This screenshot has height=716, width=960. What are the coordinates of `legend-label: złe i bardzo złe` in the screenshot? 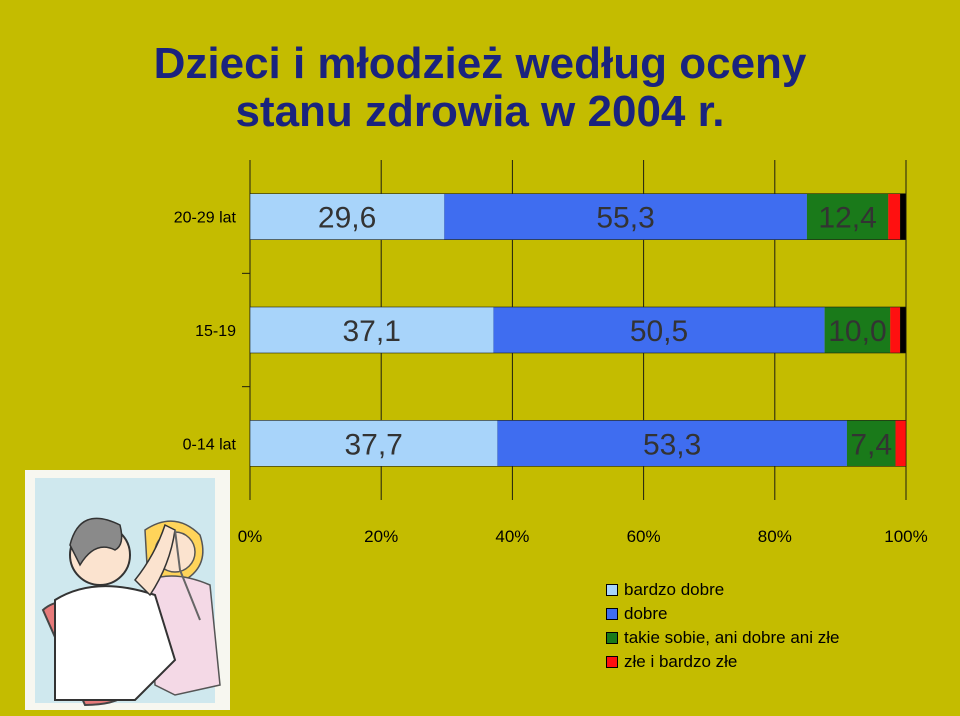 It's located at (681, 661).